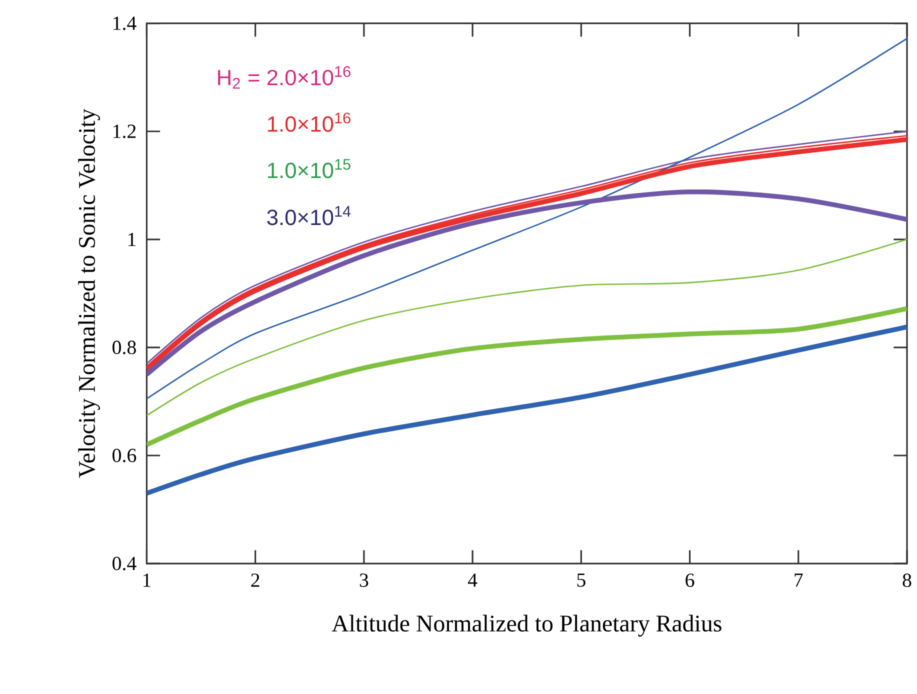 The width and height of the screenshot is (917, 694). What do you see at coordinates (309, 168) in the screenshot?
I see `annotation: 1.0×10$^{15}$` at bounding box center [309, 168].